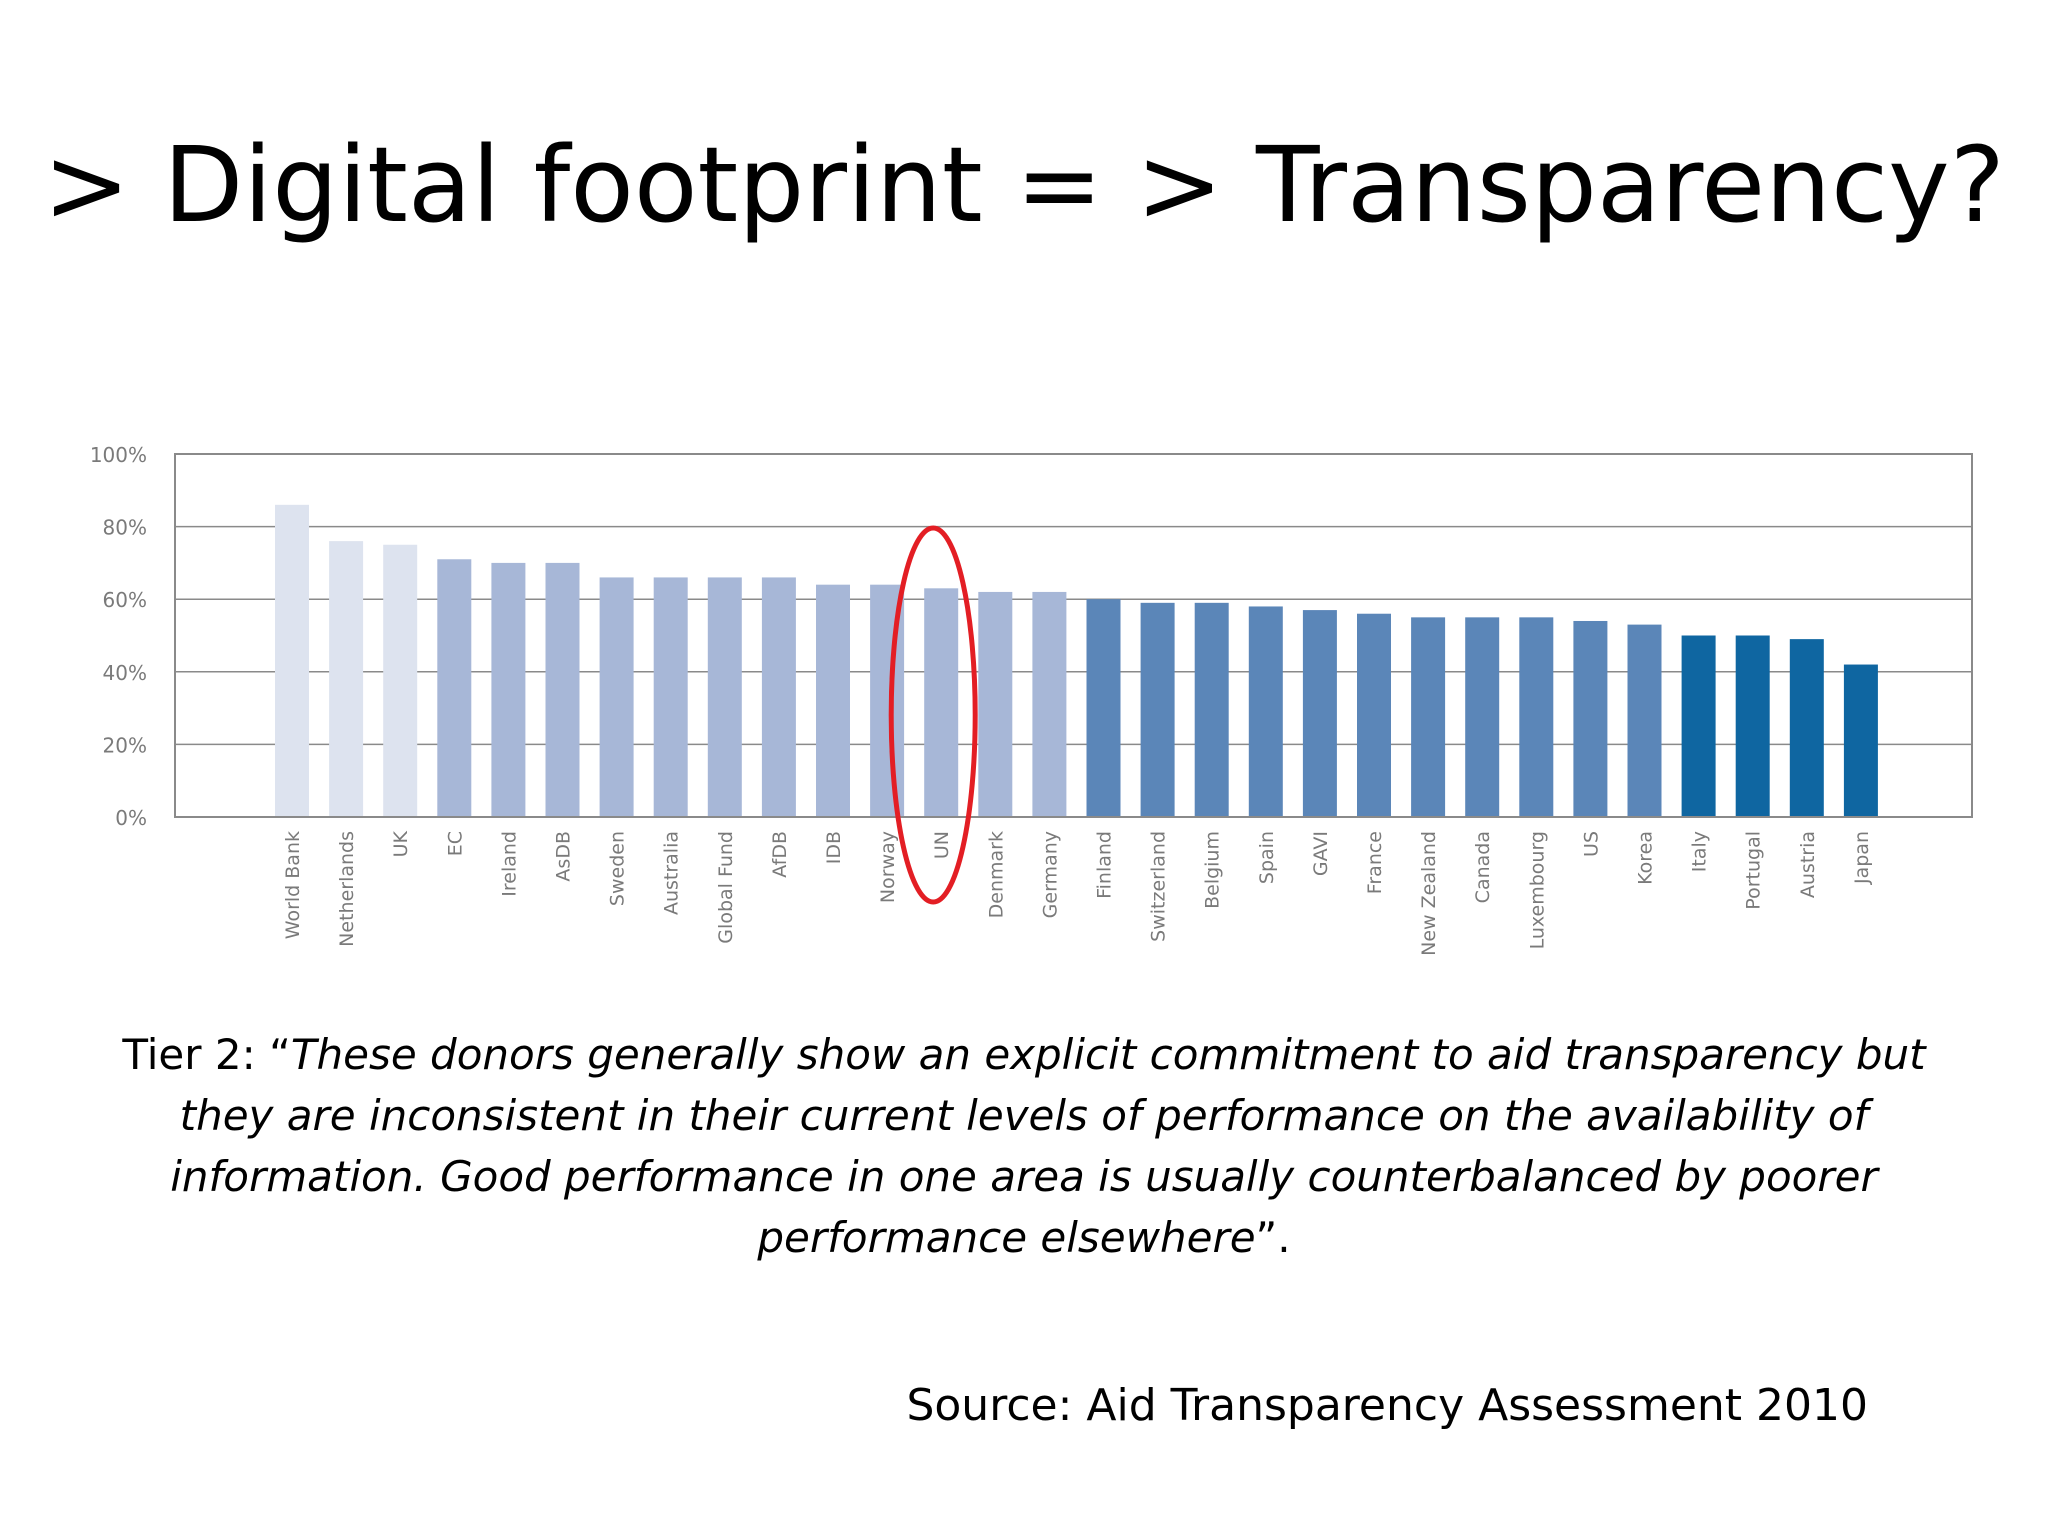 This screenshot has height=1536, width=2048. I want to click on x-tick-label: Sweden, so click(618, 868).